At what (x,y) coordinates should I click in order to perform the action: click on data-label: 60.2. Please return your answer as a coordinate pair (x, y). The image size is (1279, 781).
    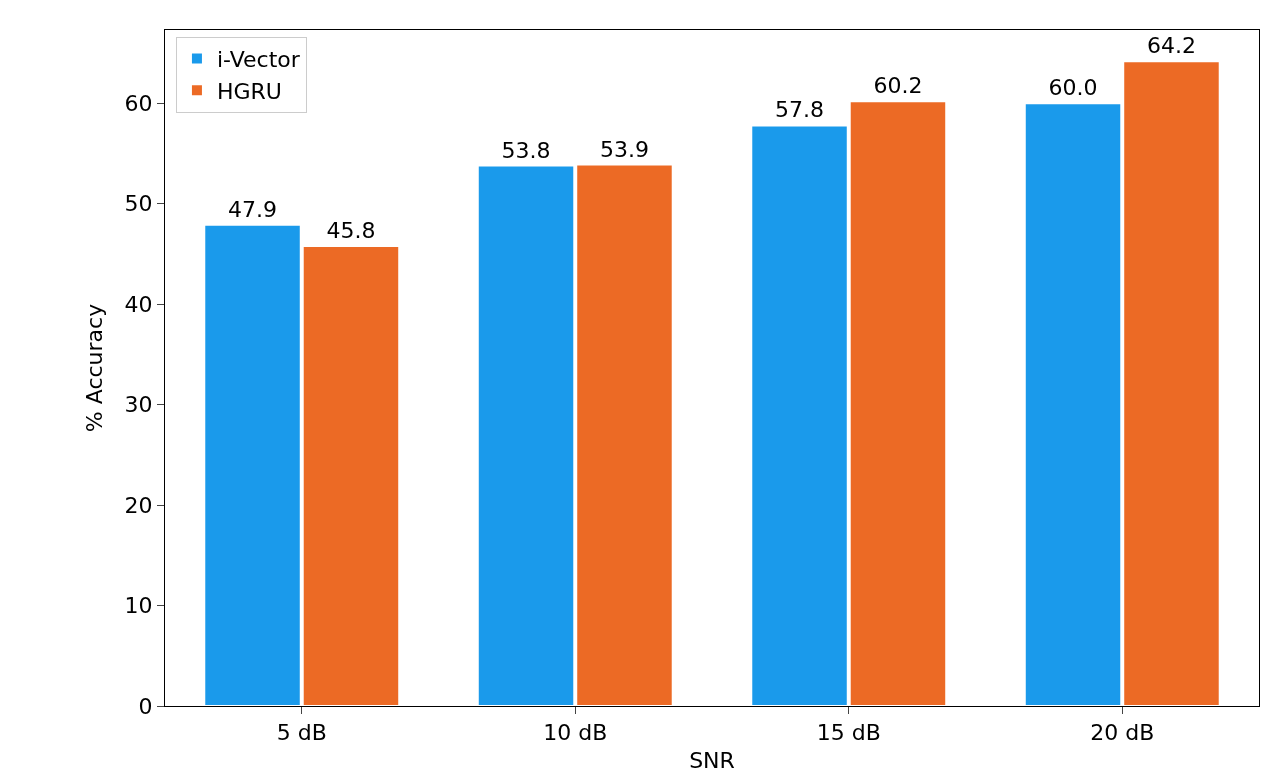
    Looking at the image, I should click on (898, 86).